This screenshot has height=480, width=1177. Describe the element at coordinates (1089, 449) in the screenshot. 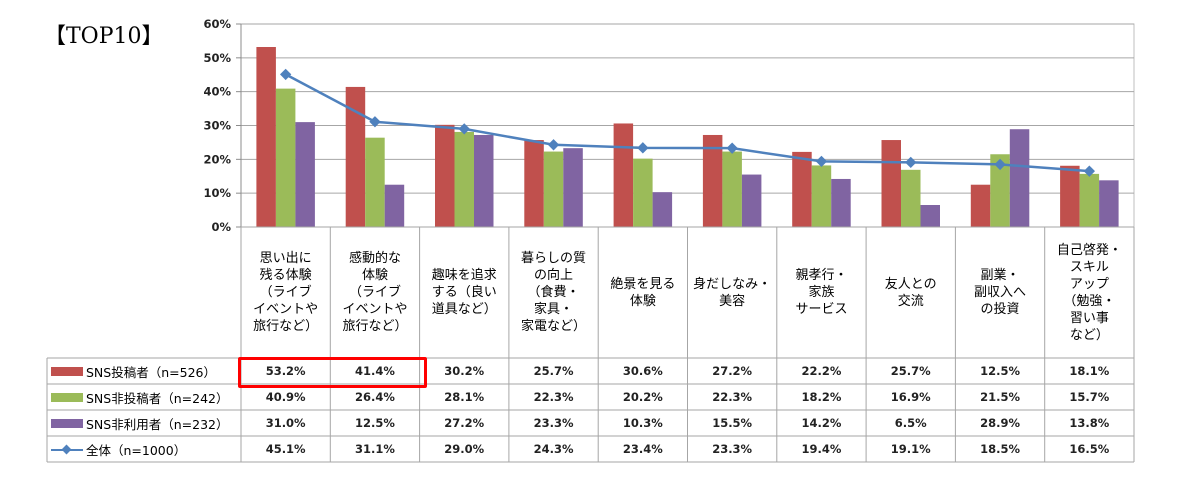

I see `data-label: 16.5%` at that location.